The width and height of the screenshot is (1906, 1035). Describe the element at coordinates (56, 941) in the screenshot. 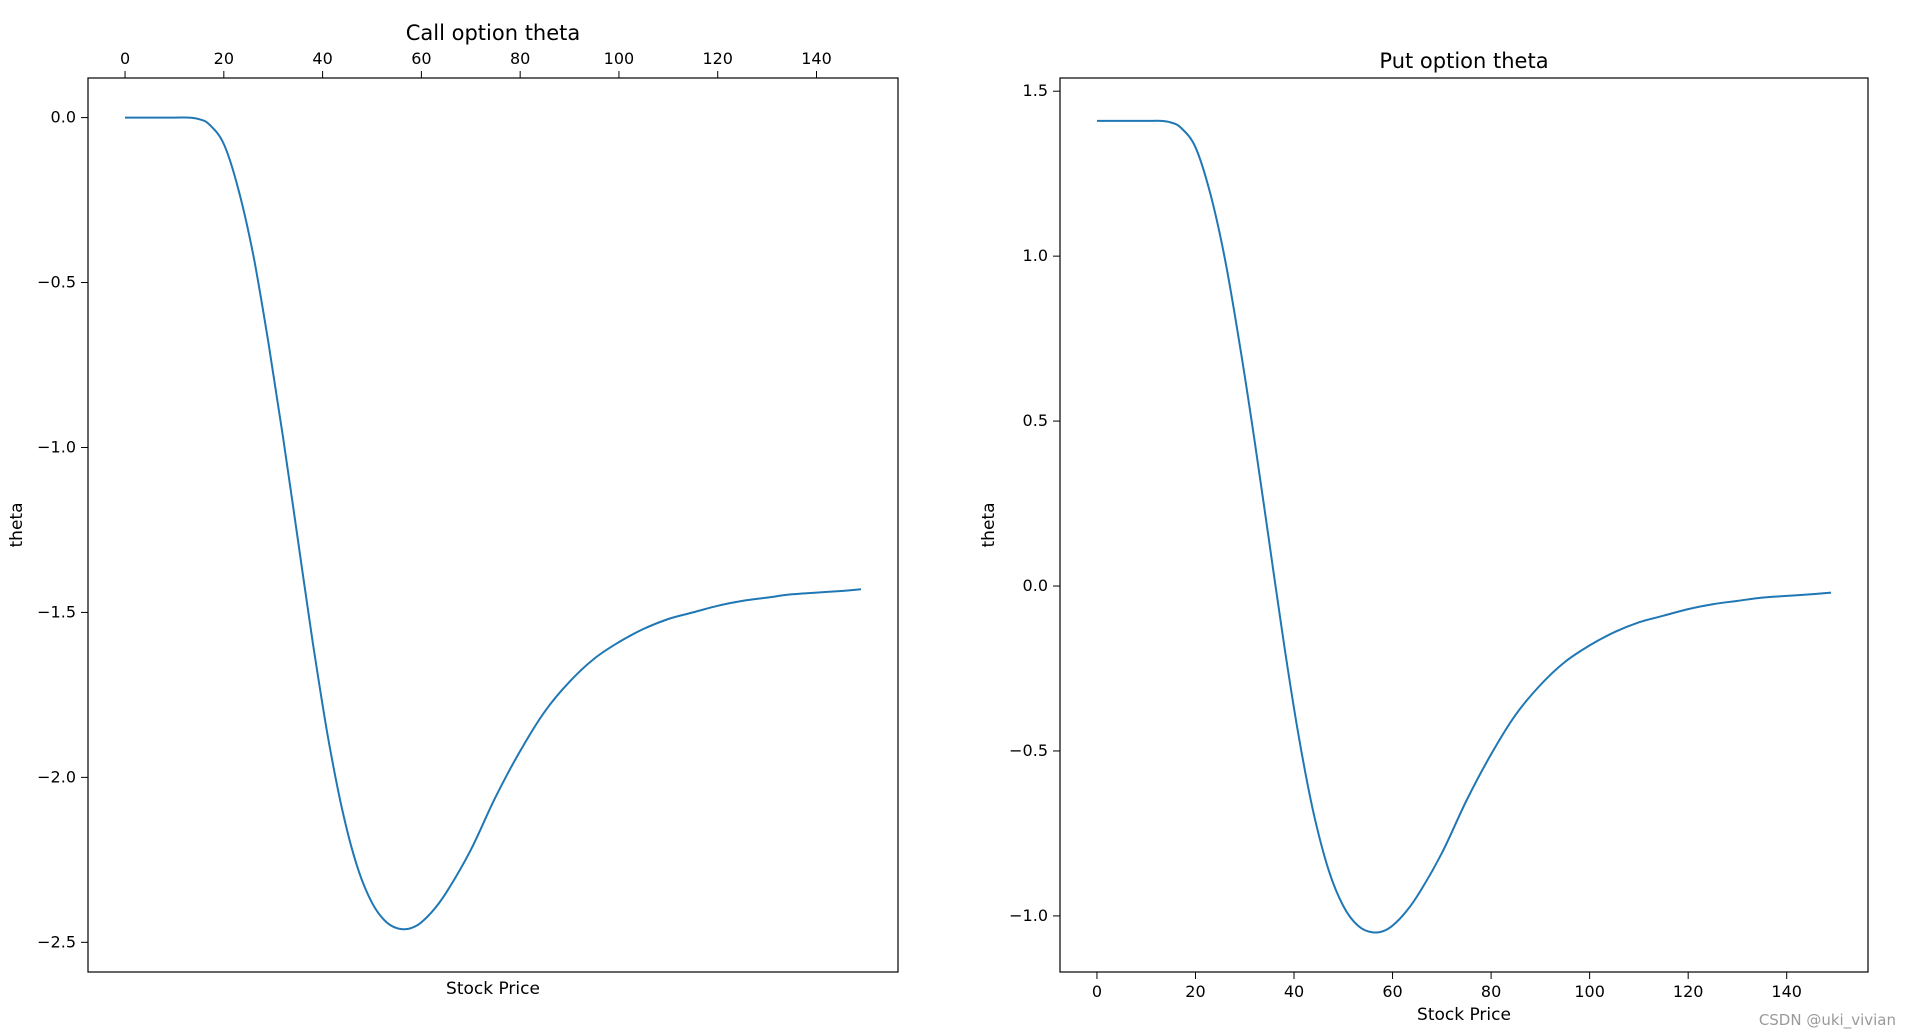

I see `y-tick-label: −2.5` at that location.